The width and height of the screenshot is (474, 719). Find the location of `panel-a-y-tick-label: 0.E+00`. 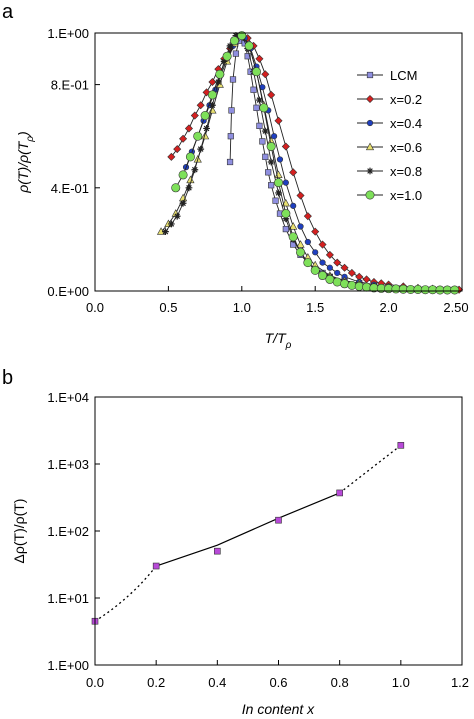

panel-a-y-tick-label: 0.E+00 is located at coordinates (68, 291).